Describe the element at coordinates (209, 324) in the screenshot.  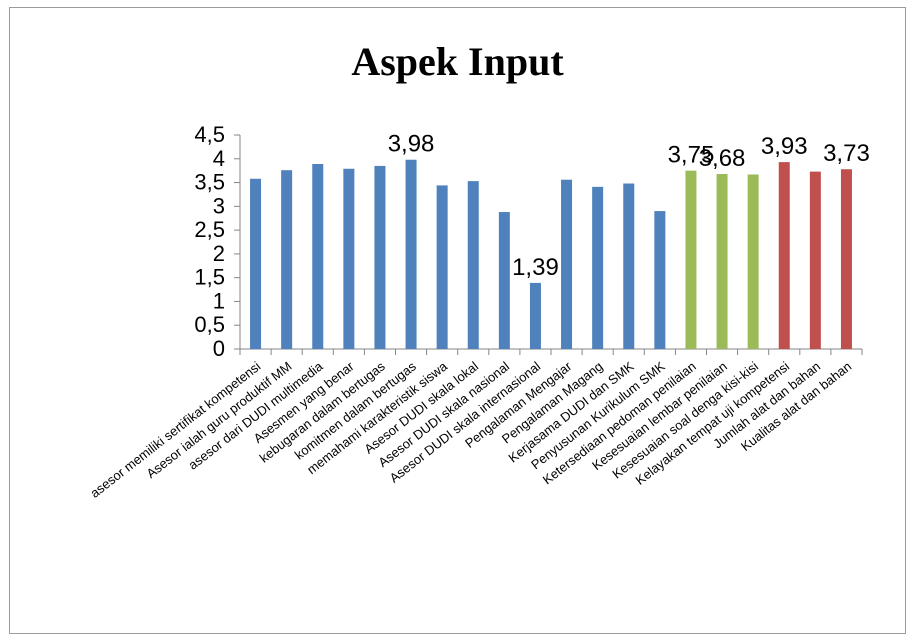
I see `y-tick-label: 0,5` at that location.